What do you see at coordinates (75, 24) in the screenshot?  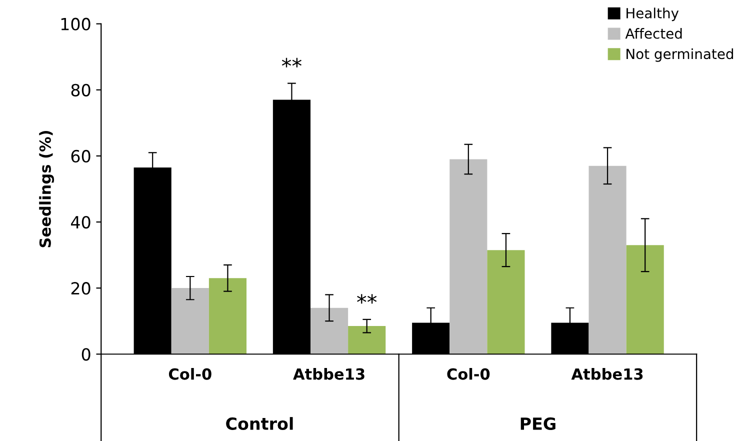 I see `y-tick-label: 100` at bounding box center [75, 24].